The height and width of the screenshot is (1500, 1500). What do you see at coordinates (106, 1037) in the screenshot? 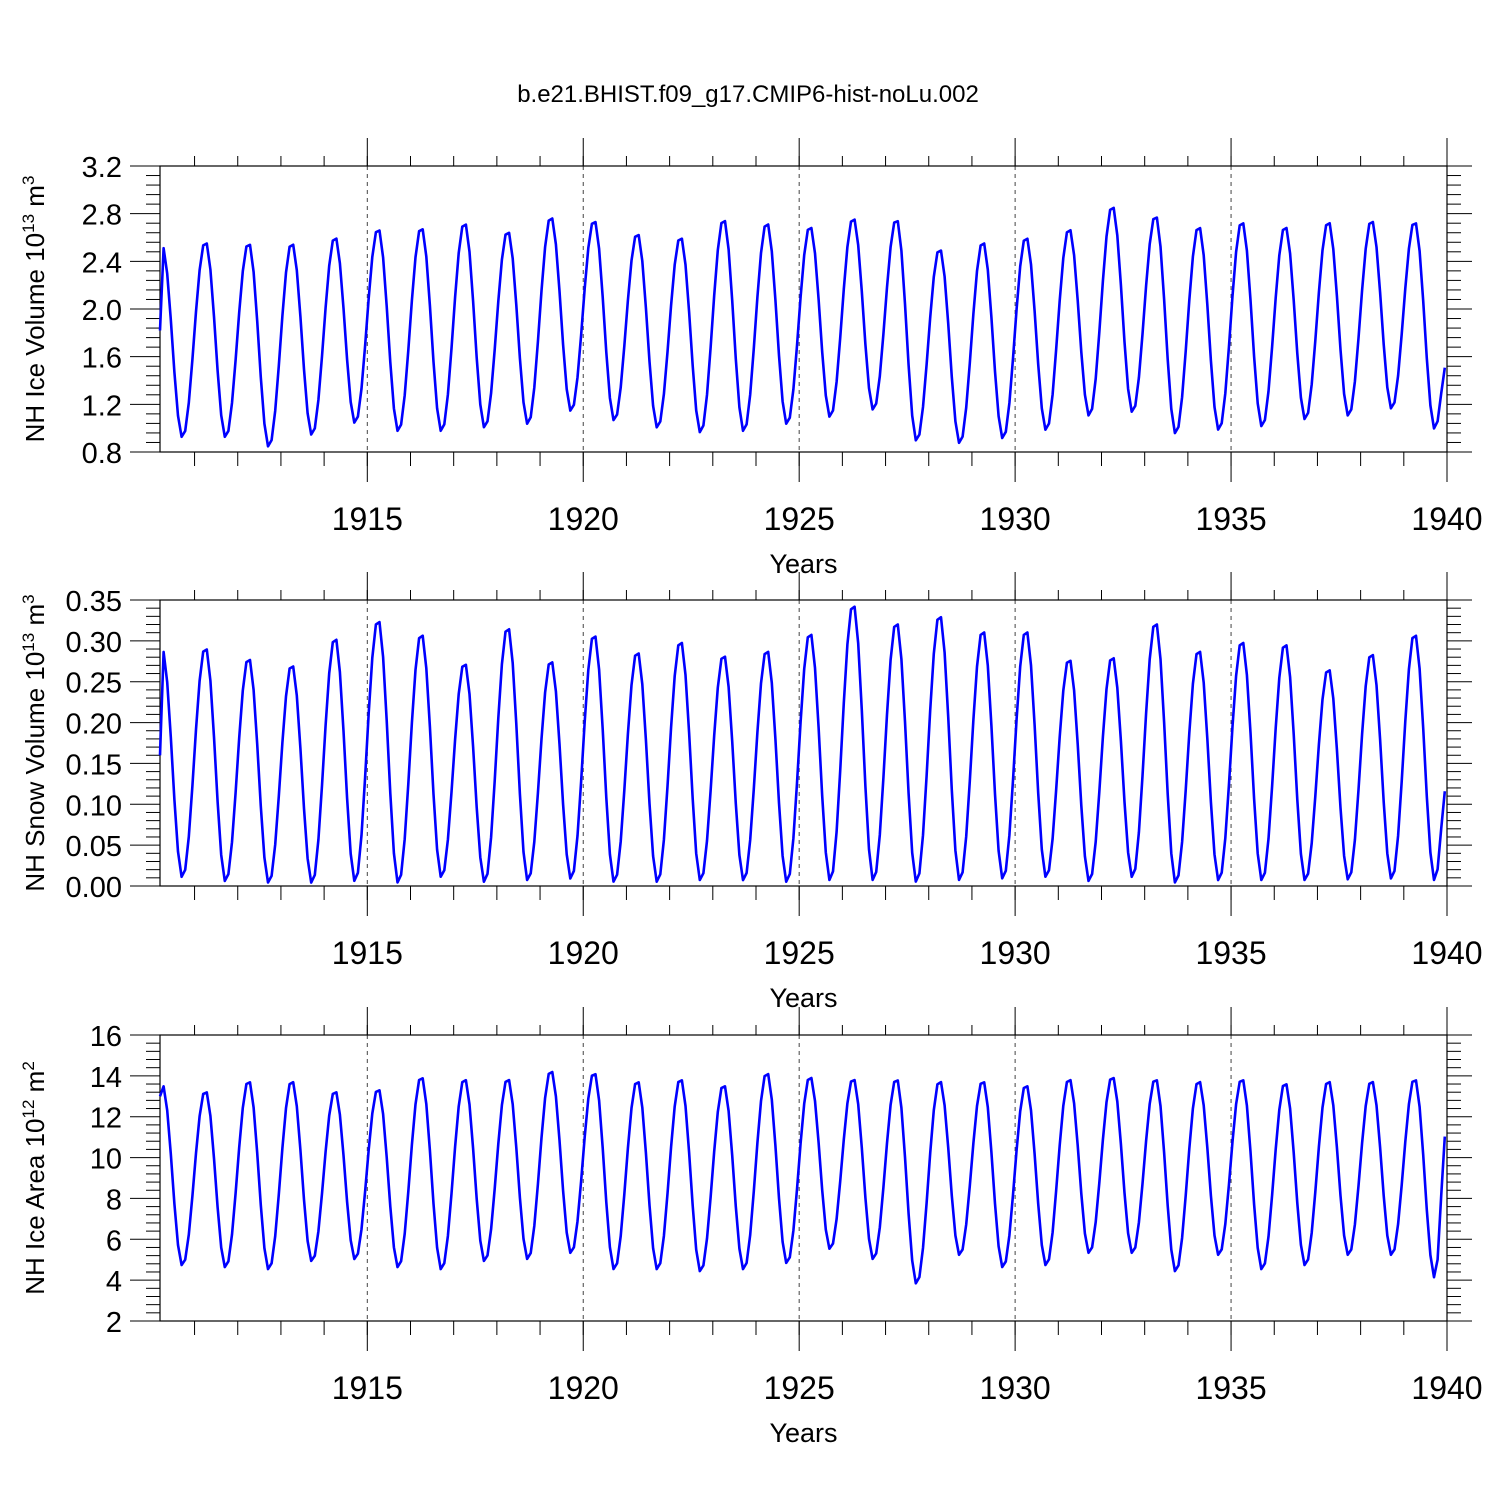
I see `y-tick-label: 16` at bounding box center [106, 1037].